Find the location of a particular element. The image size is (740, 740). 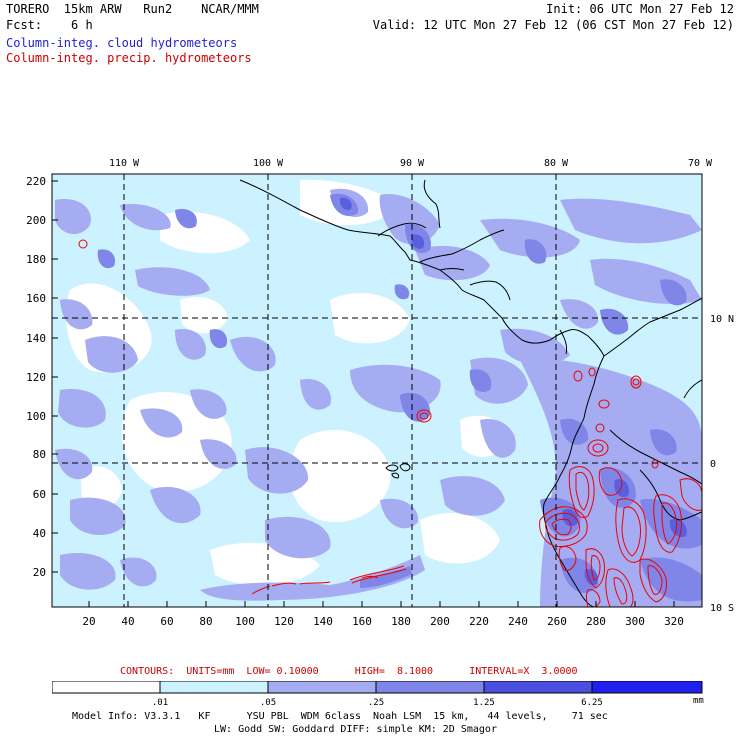

x-tick-label: 140 is located at coordinates (323, 621).